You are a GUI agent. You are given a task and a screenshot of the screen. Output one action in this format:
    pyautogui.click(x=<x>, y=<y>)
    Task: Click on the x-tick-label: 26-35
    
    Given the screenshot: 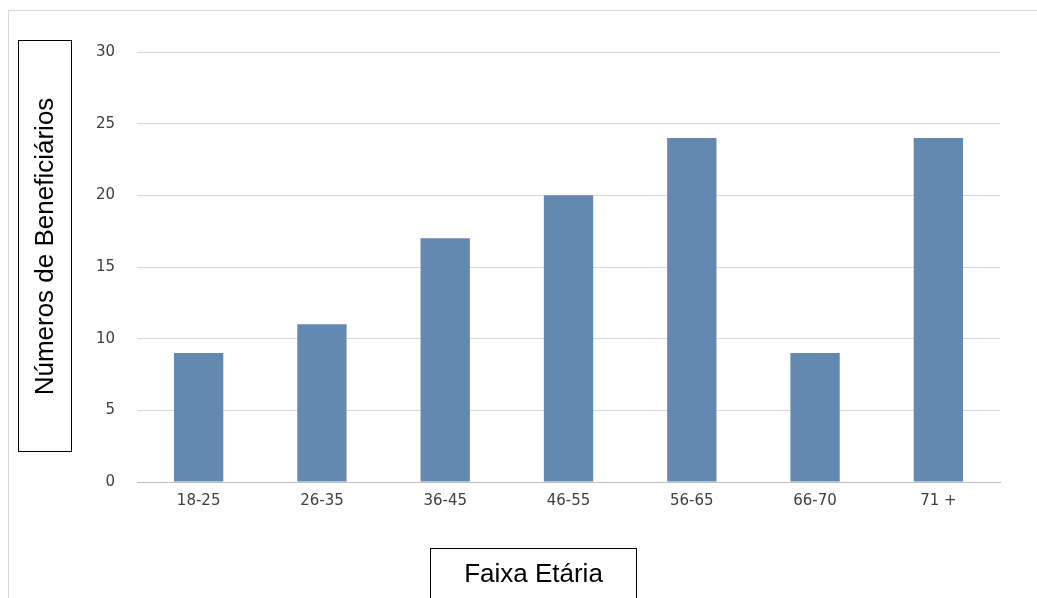 What is the action you would take?
    pyautogui.click(x=322, y=499)
    